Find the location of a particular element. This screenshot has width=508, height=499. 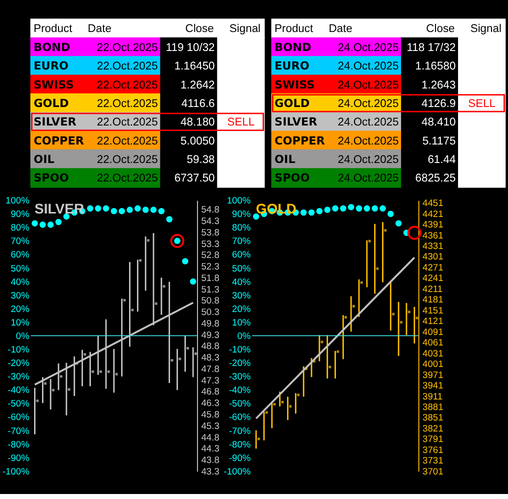

y2-tick-label: 4181 is located at coordinates (433, 299).